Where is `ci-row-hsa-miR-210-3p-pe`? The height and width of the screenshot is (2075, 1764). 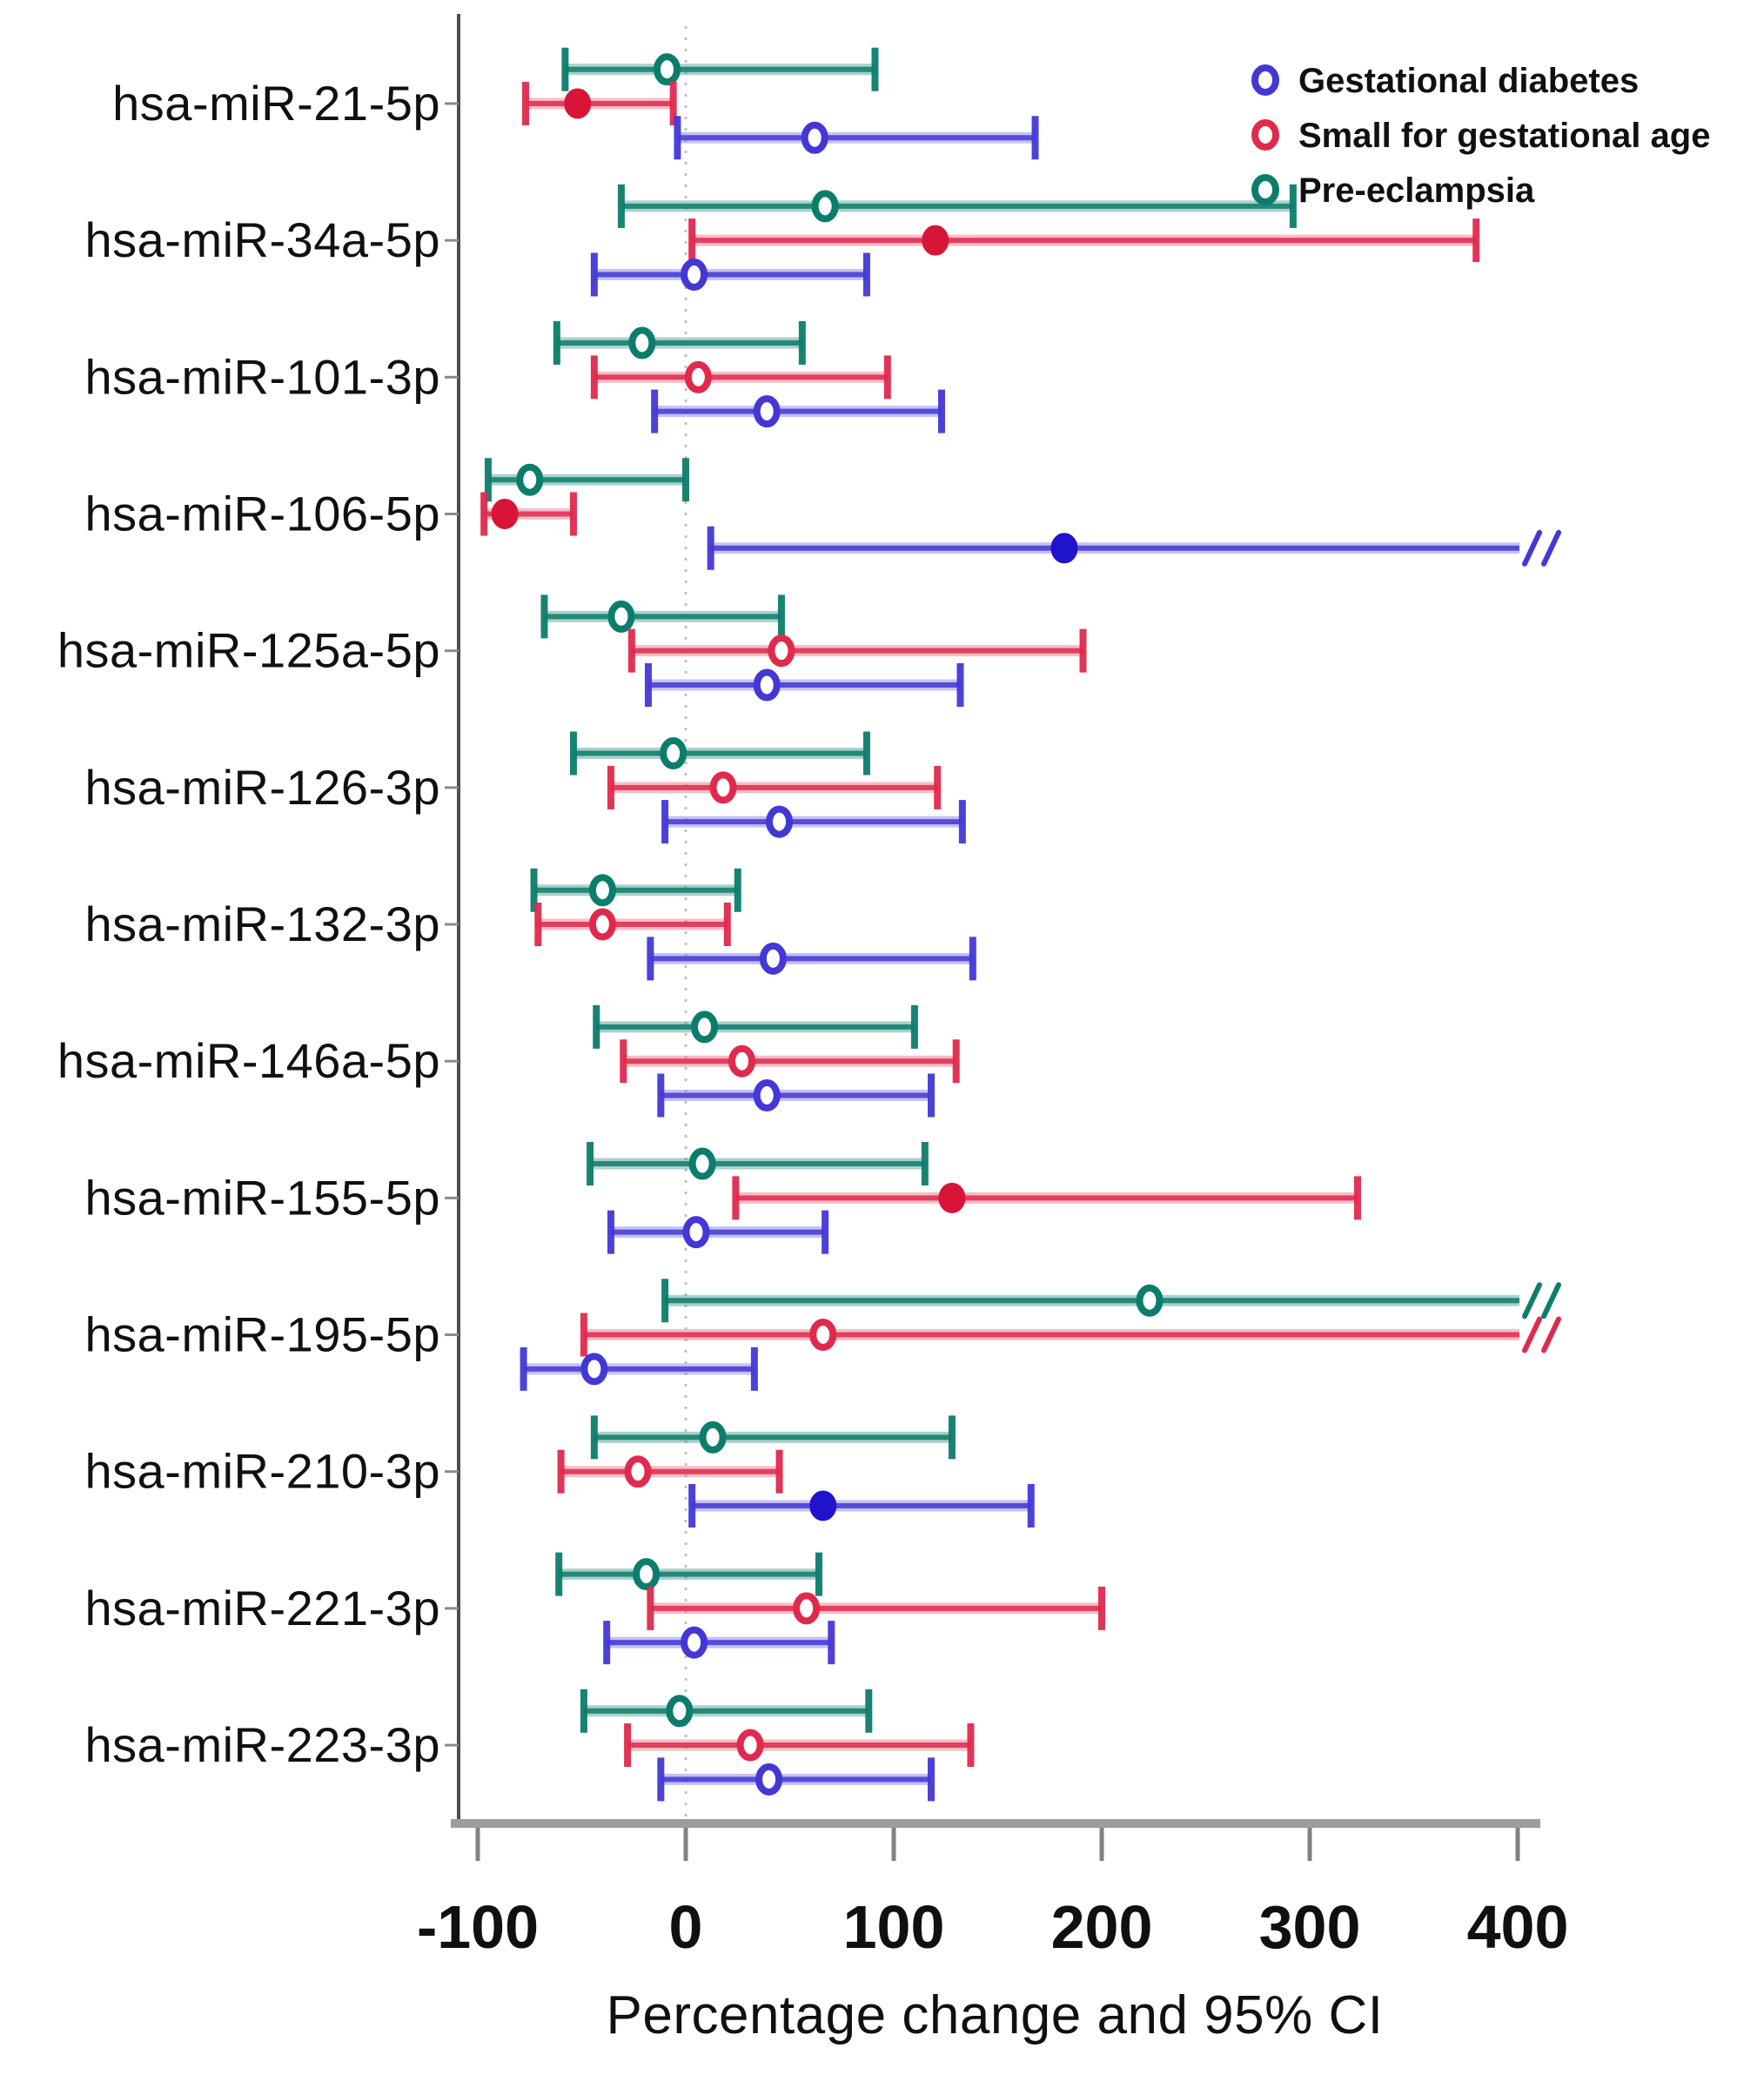 ci-row-hsa-miR-210-3p-pe is located at coordinates (773, 1438).